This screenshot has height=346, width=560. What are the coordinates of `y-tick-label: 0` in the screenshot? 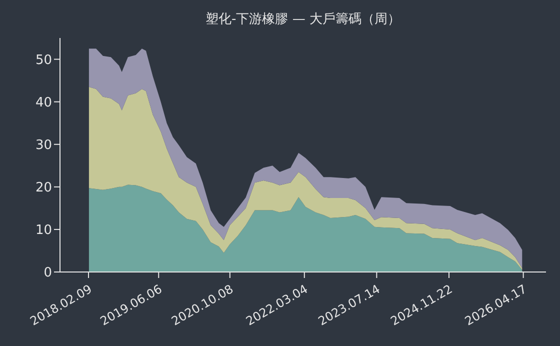 It's located at (48, 273).